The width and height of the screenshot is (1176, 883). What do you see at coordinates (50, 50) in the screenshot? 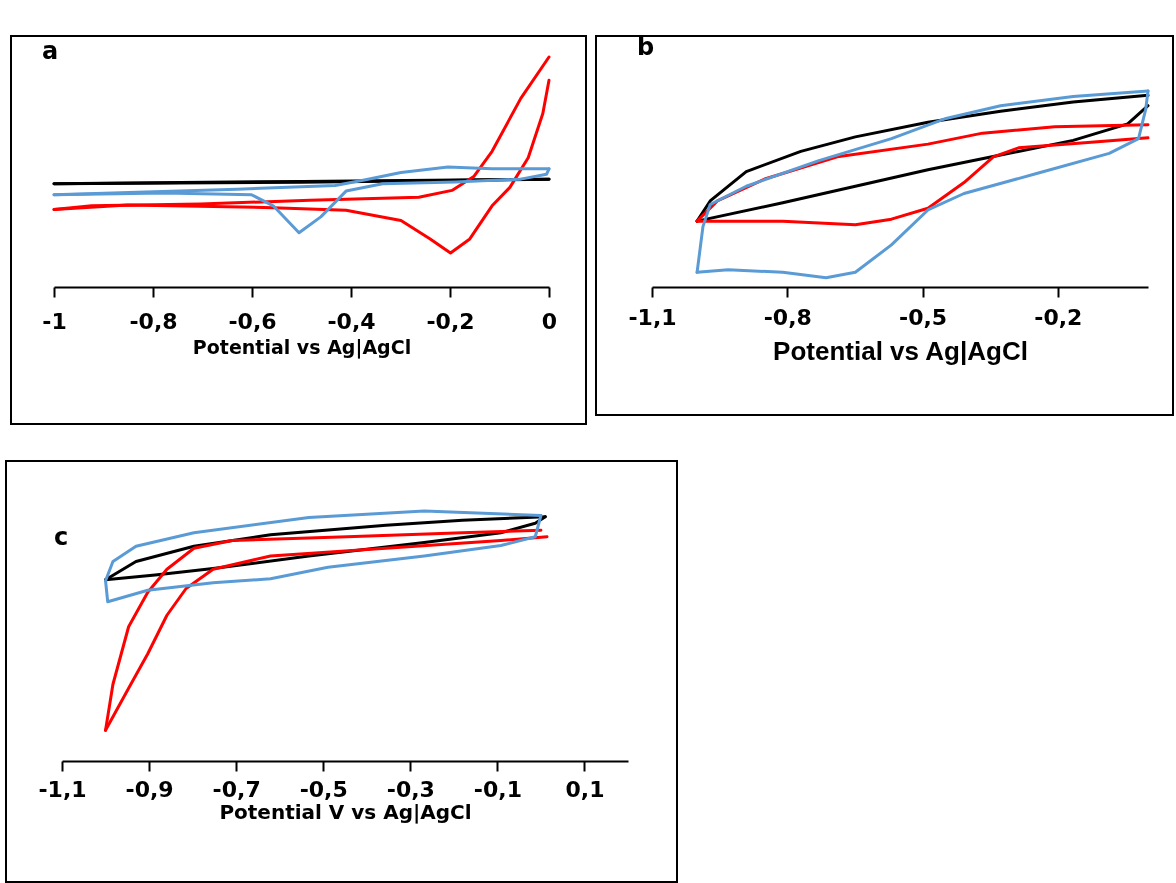
I see `chart-title: a` at bounding box center [50, 50].